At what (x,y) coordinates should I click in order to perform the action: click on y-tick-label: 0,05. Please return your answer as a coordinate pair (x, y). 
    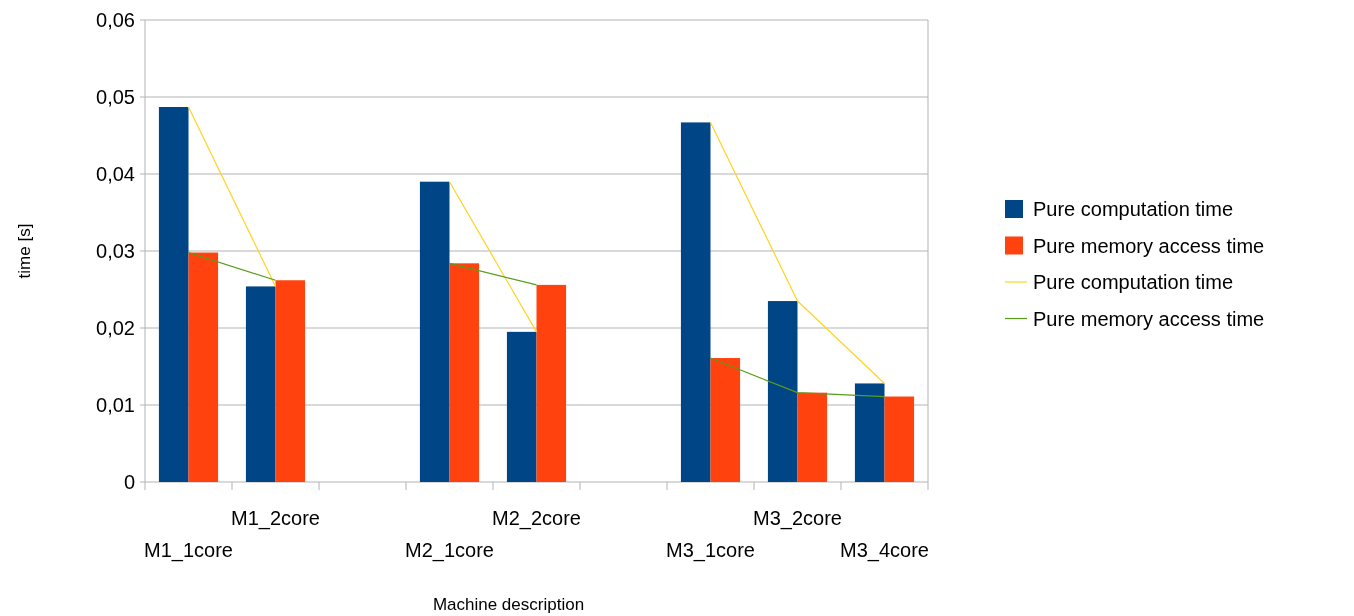
    Looking at the image, I should click on (115, 97).